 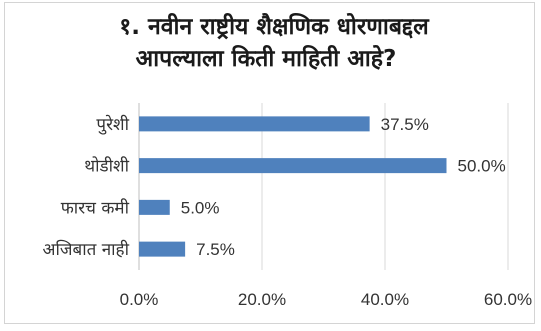 I want to click on x-tick-label: 40.0%, so click(x=385, y=299).